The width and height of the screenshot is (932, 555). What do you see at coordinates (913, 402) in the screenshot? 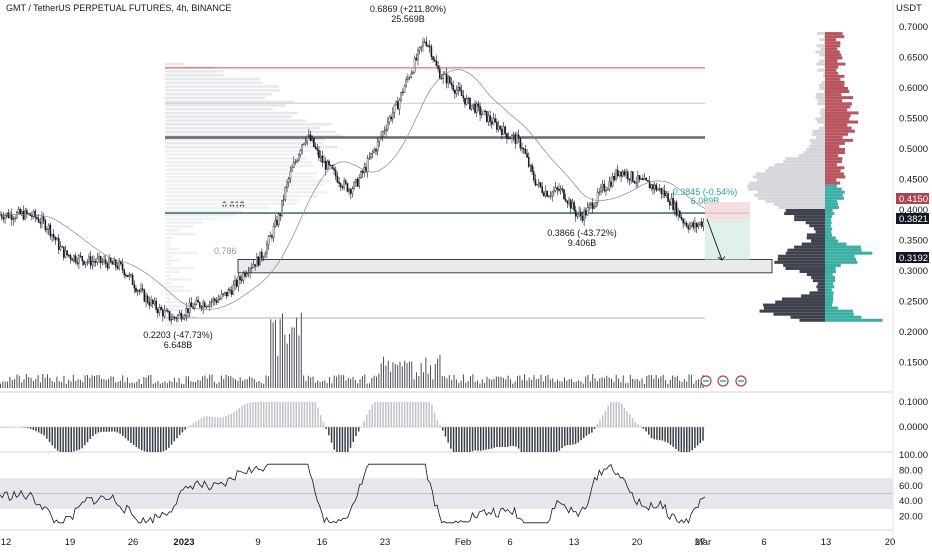
I see `oscillator-axis-tick: 0.1000` at bounding box center [913, 402].